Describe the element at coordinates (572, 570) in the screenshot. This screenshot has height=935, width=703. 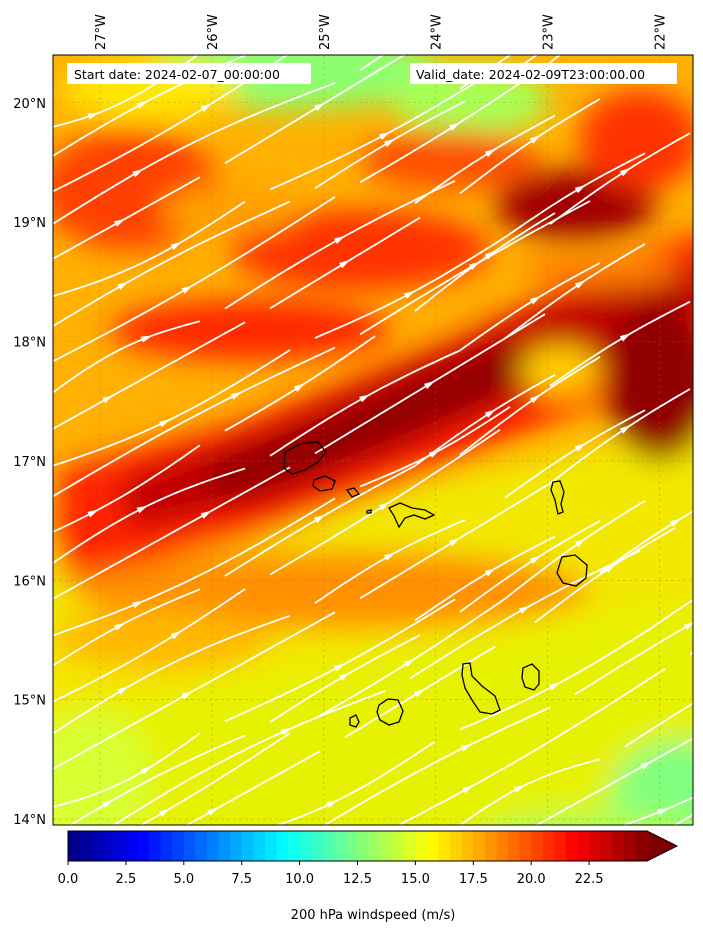
I see `island-boa-vista` at that location.